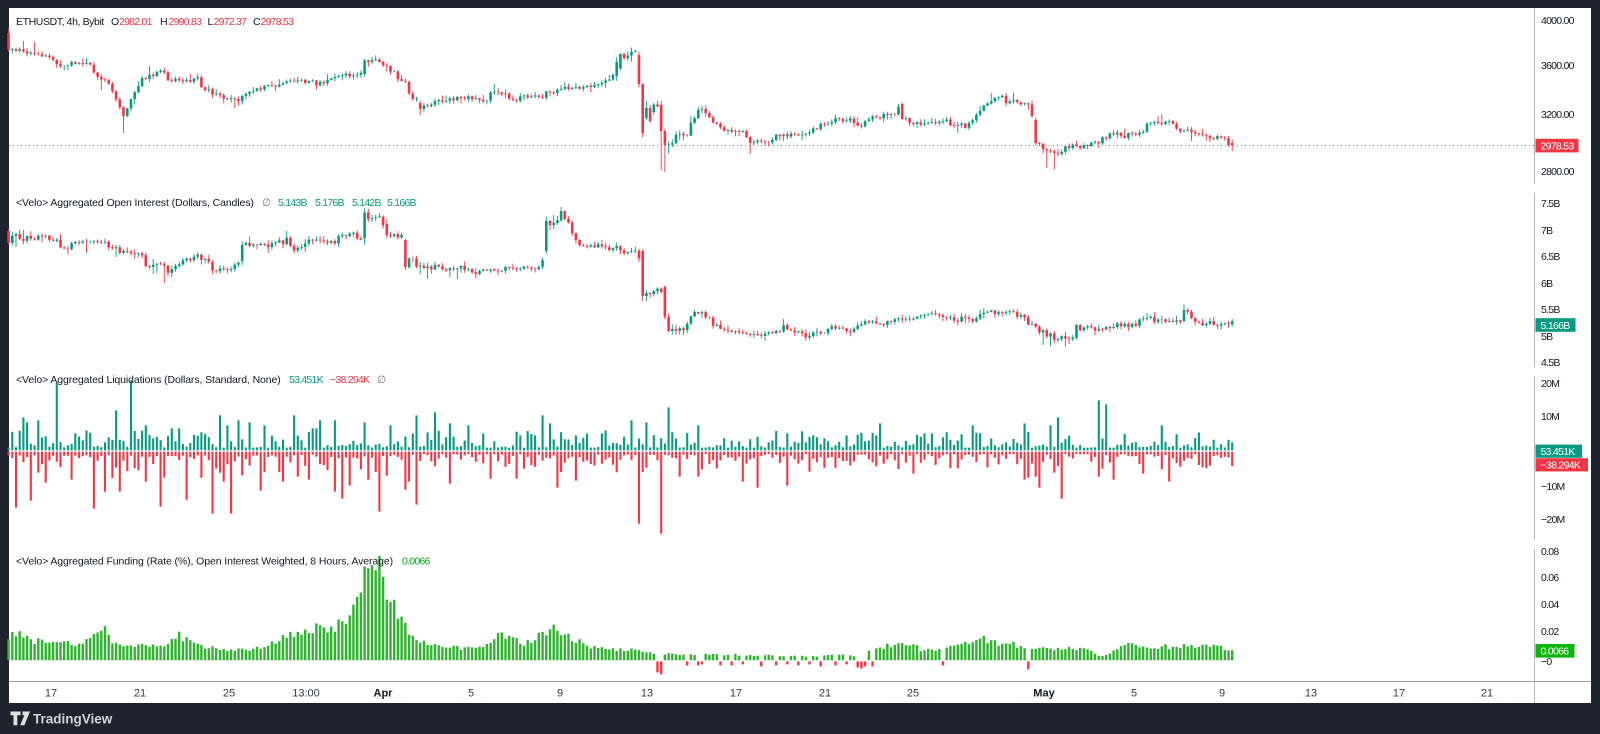  What do you see at coordinates (1547, 284) in the screenshot?
I see `svg-text: 6B` at bounding box center [1547, 284].